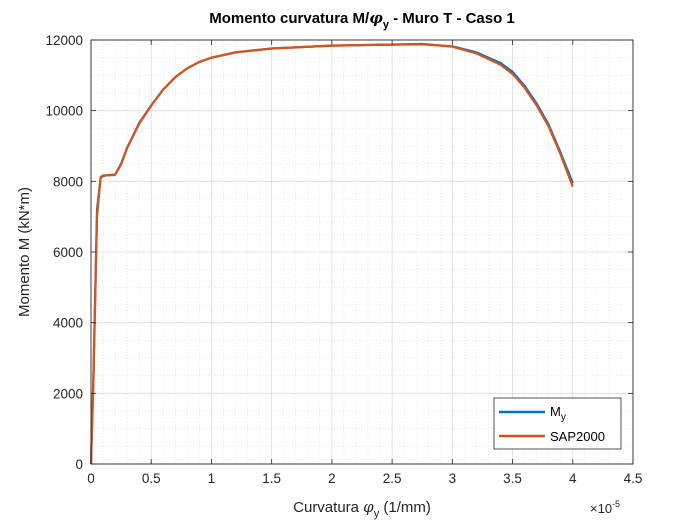 The width and height of the screenshot is (700, 525). I want to click on x-axis-label: Curvatura φy (1/mm), so click(362, 509).